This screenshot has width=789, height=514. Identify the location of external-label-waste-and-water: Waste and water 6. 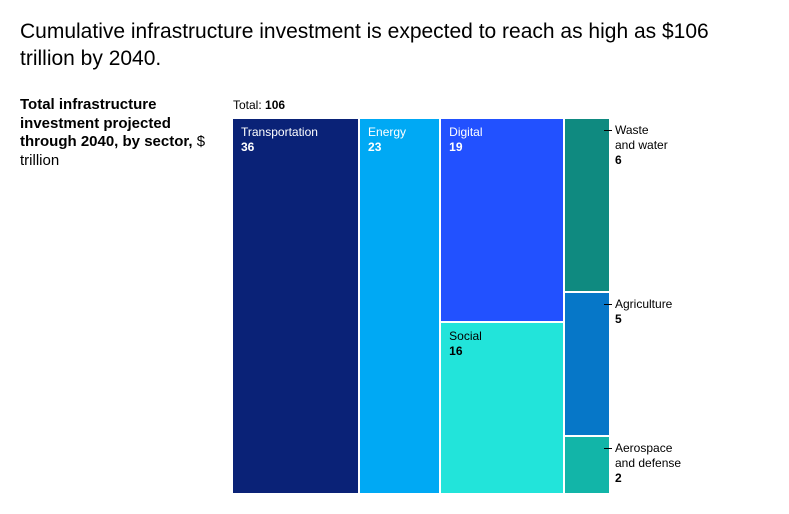
(665, 145).